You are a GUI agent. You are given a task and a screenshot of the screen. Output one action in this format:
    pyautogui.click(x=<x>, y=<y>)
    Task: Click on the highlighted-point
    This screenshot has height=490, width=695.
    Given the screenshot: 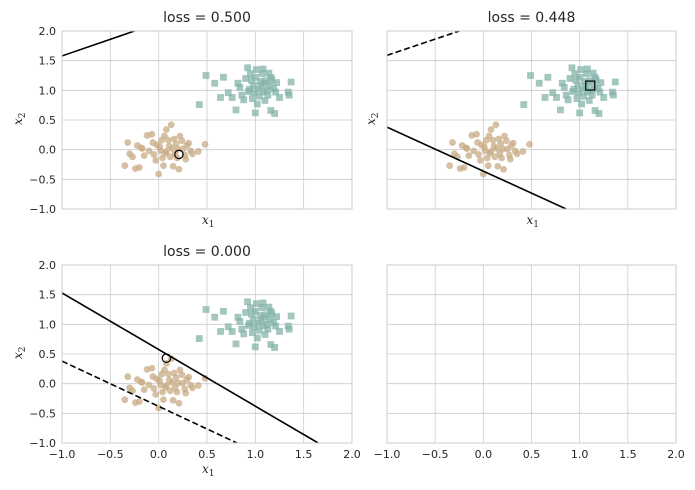 What is the action you would take?
    pyautogui.click(x=590, y=85)
    